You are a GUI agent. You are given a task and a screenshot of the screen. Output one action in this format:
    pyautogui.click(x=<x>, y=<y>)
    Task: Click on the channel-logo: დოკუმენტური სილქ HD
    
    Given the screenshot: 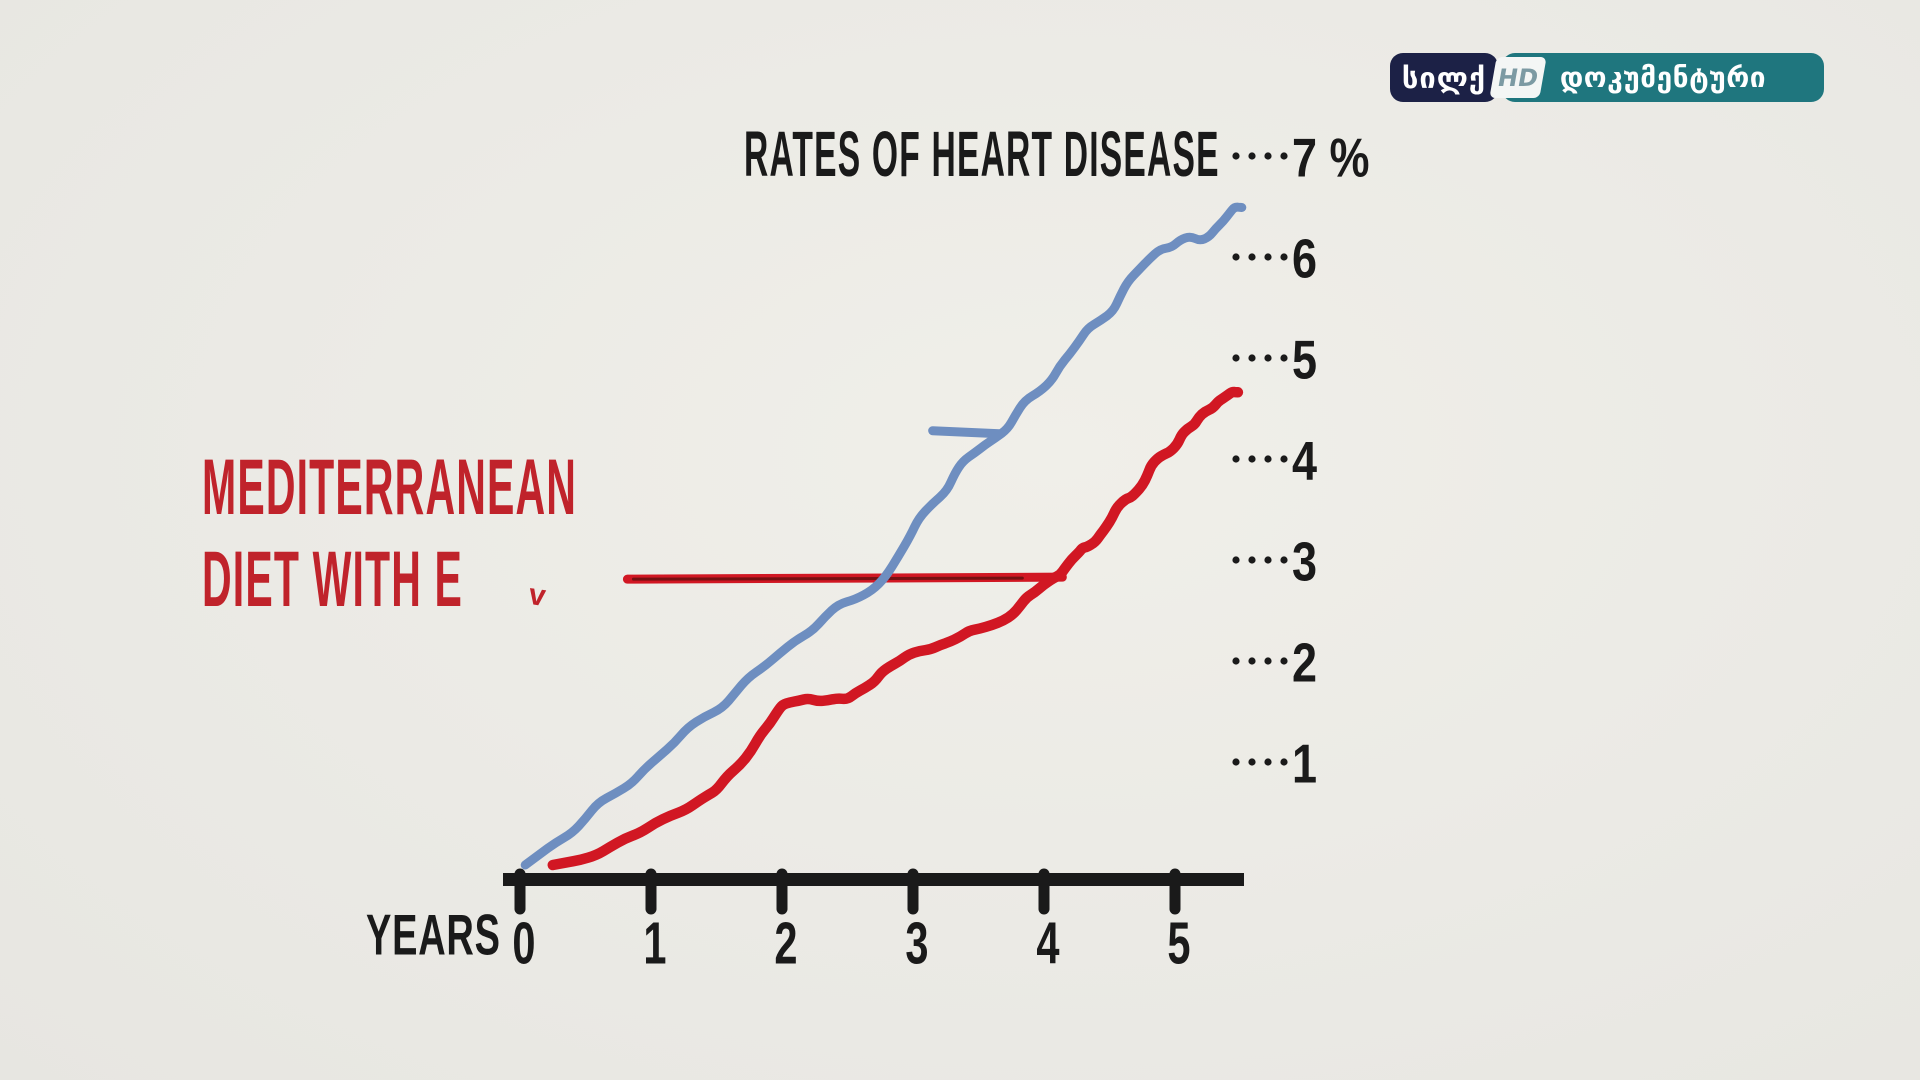 What is the action you would take?
    pyautogui.click(x=1608, y=77)
    